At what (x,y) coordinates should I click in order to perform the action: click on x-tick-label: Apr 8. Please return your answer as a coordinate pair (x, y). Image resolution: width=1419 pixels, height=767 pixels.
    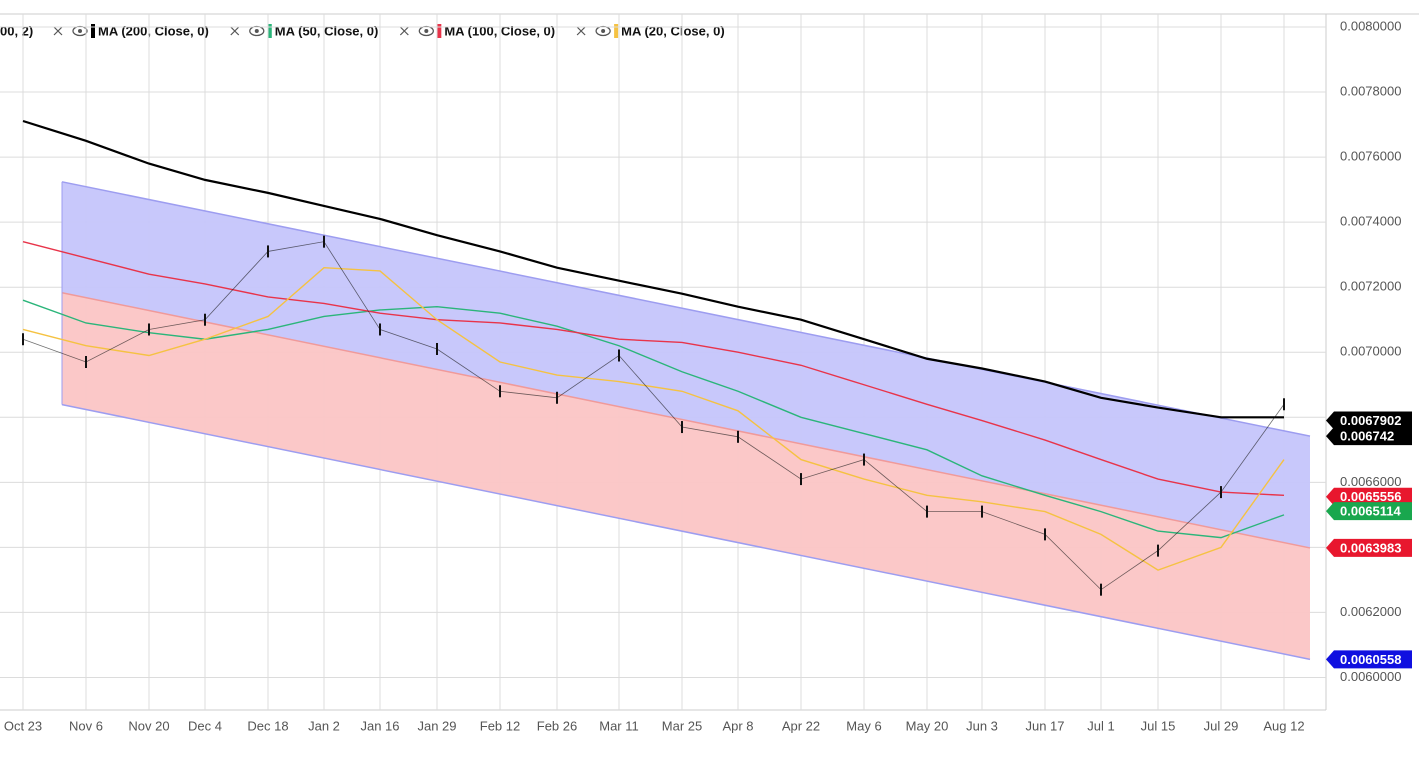
    Looking at the image, I should click on (737, 725).